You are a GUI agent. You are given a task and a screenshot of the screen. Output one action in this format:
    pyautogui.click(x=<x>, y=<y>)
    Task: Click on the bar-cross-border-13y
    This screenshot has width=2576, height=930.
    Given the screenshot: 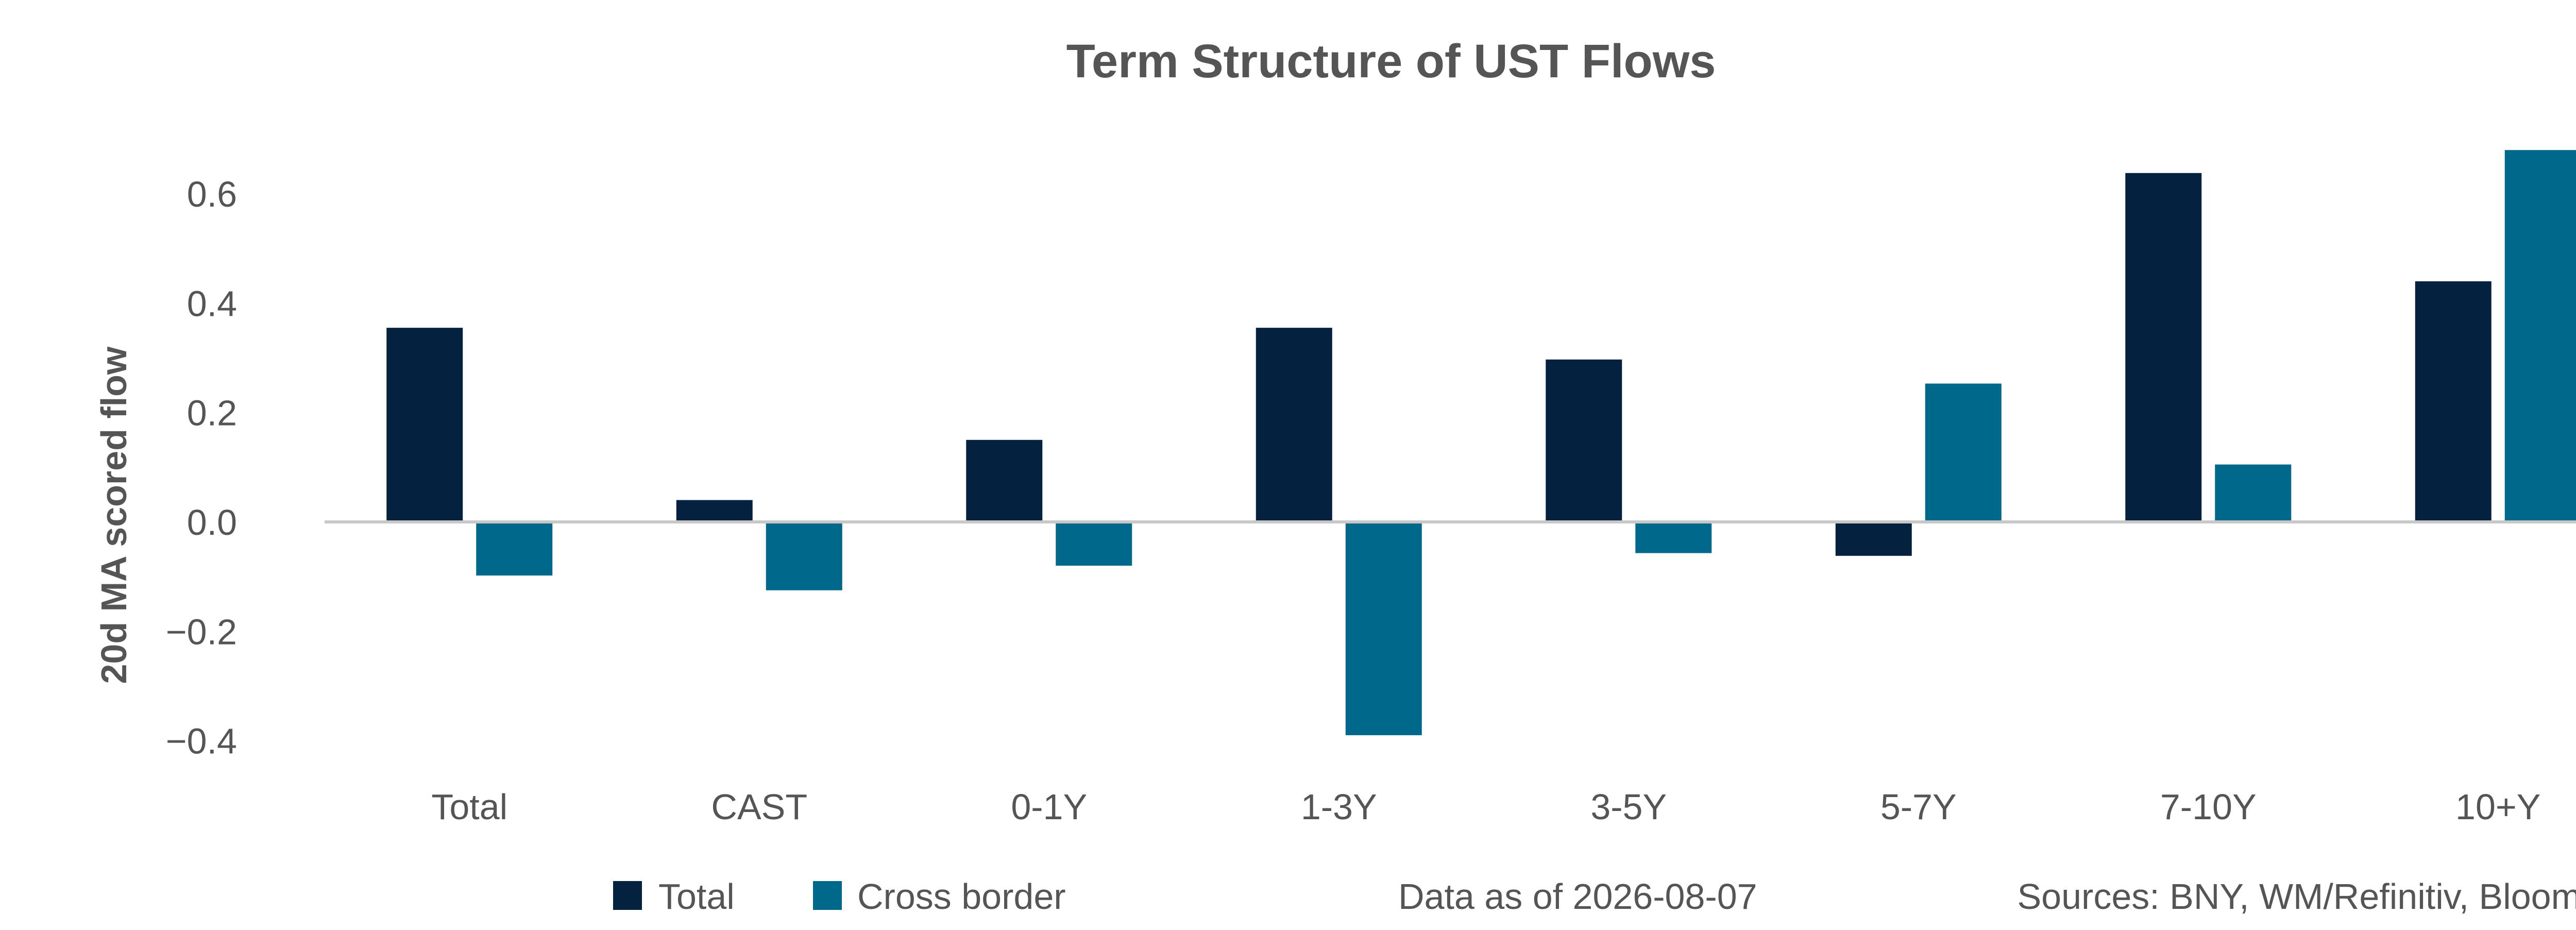 What is the action you would take?
    pyautogui.click(x=1383, y=628)
    